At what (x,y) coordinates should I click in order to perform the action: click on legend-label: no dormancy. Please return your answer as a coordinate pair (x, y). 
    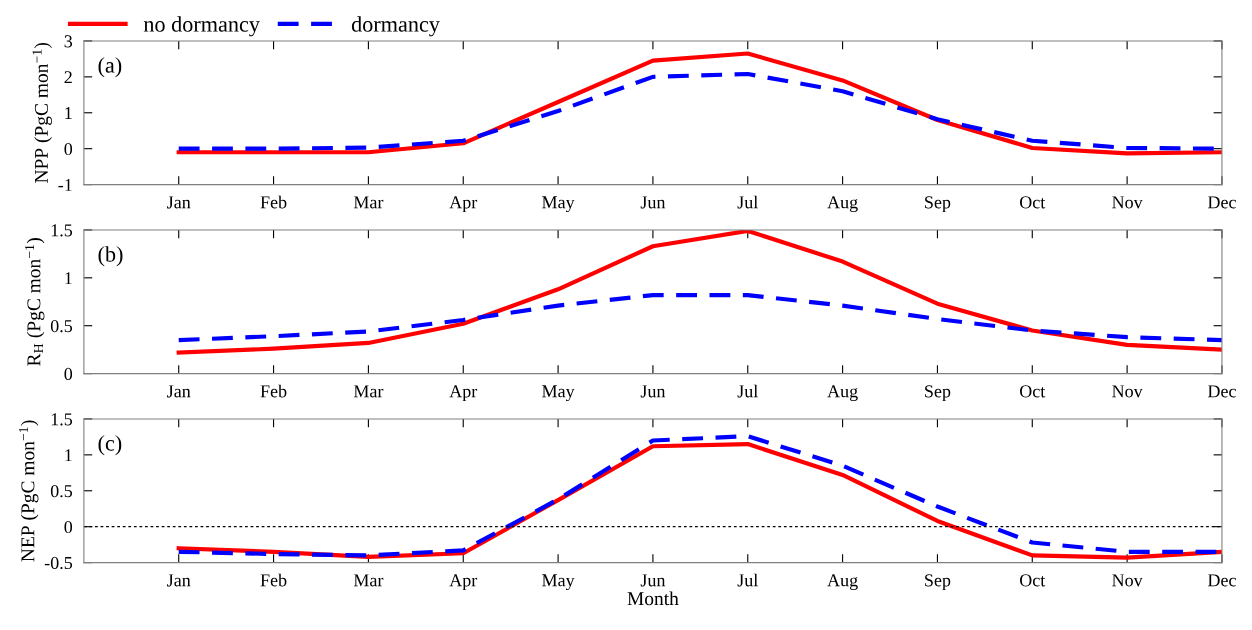
    Looking at the image, I should click on (201, 26).